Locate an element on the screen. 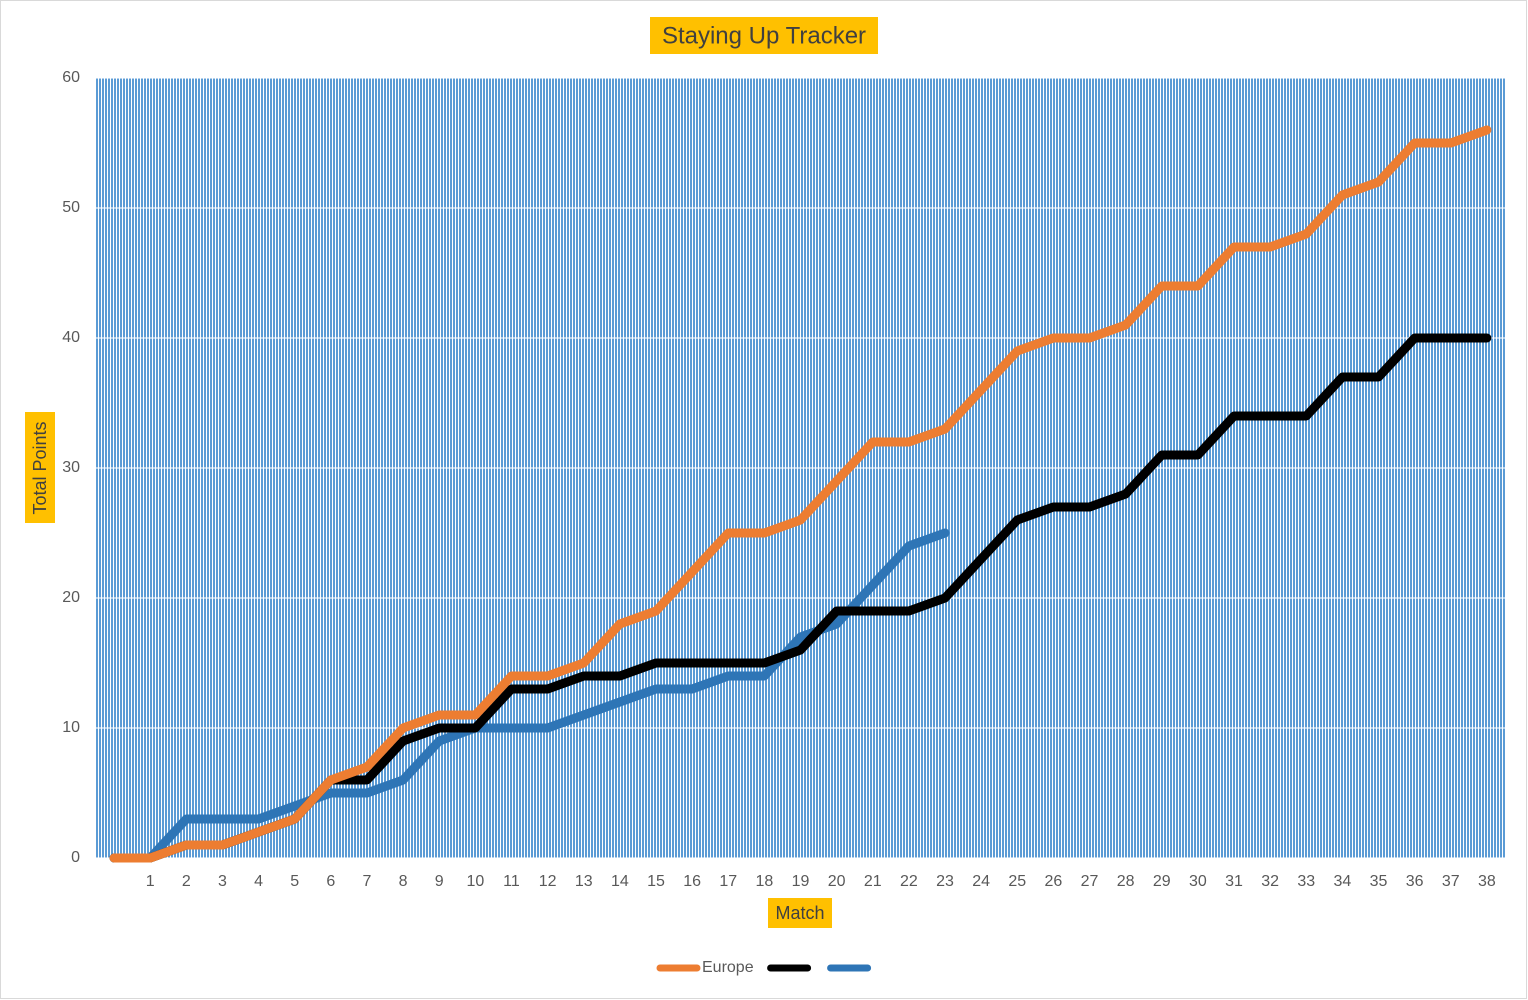 This screenshot has height=1000, width=1528. y-tick-label: 60 is located at coordinates (71, 77).